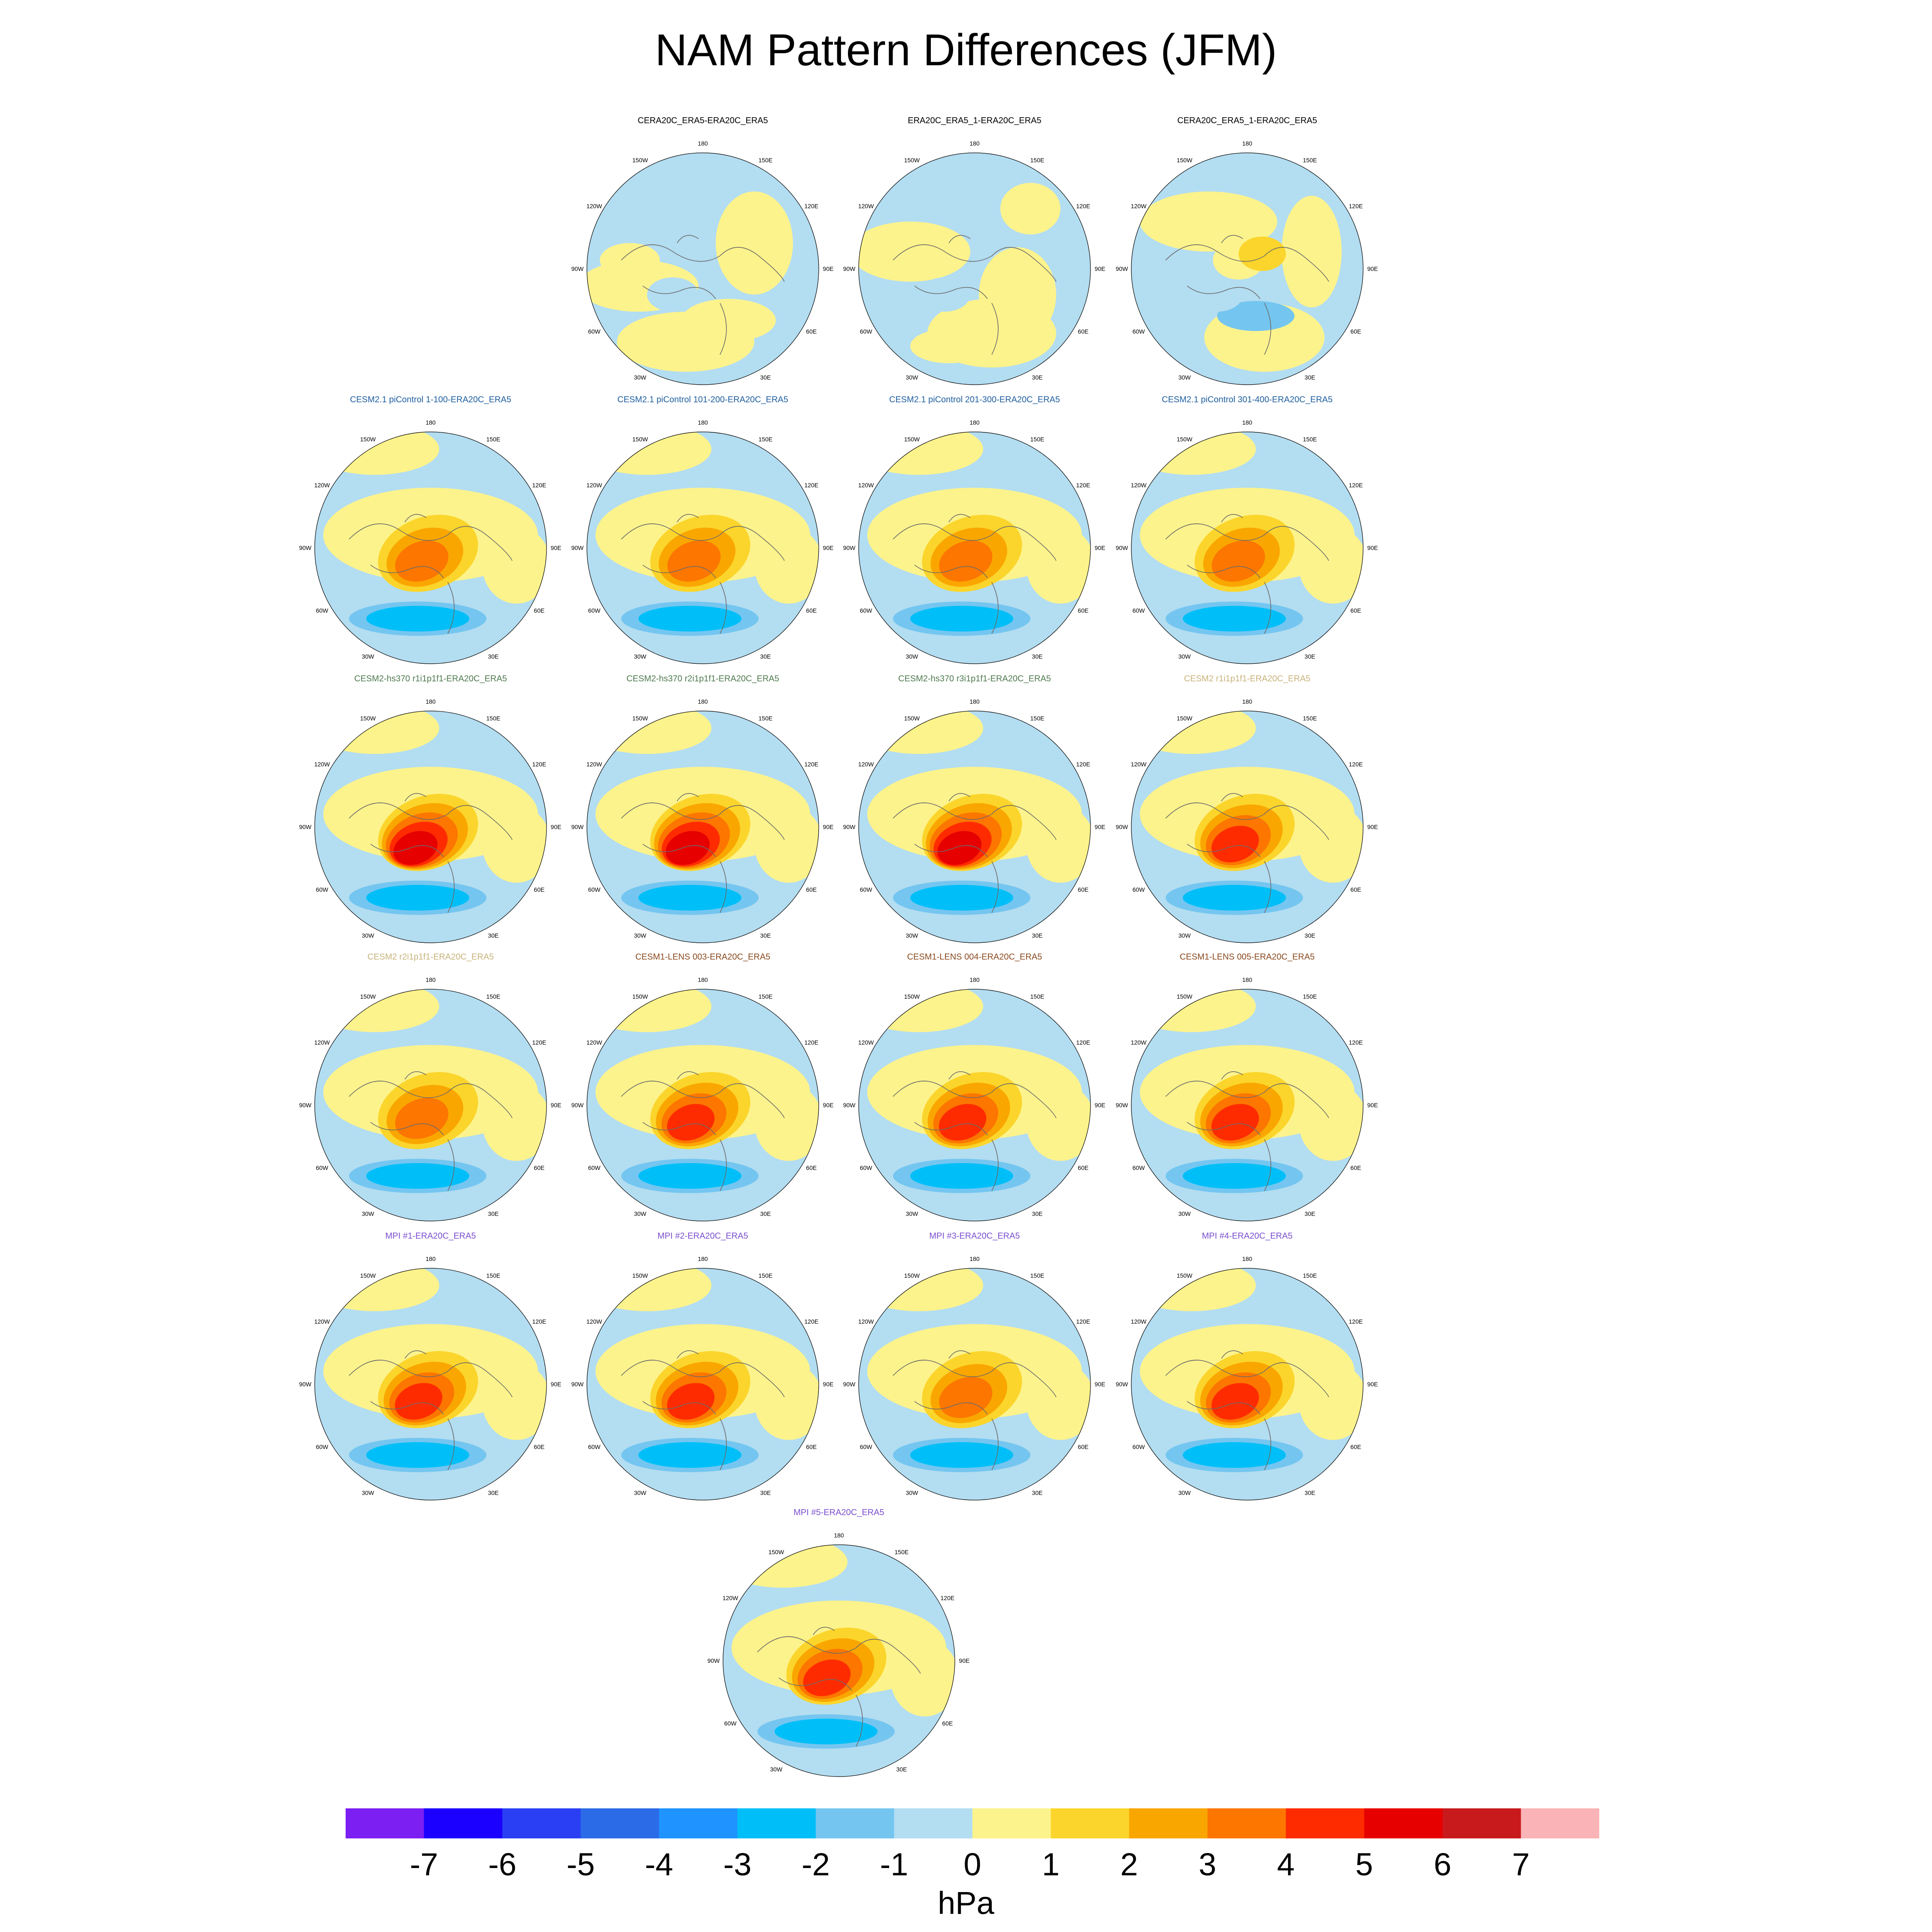 Image resolution: width=1932 pixels, height=1932 pixels. I want to click on panel-title: CESM2.1 piControl 101-200-ERA20C_ERA5, so click(702, 399).